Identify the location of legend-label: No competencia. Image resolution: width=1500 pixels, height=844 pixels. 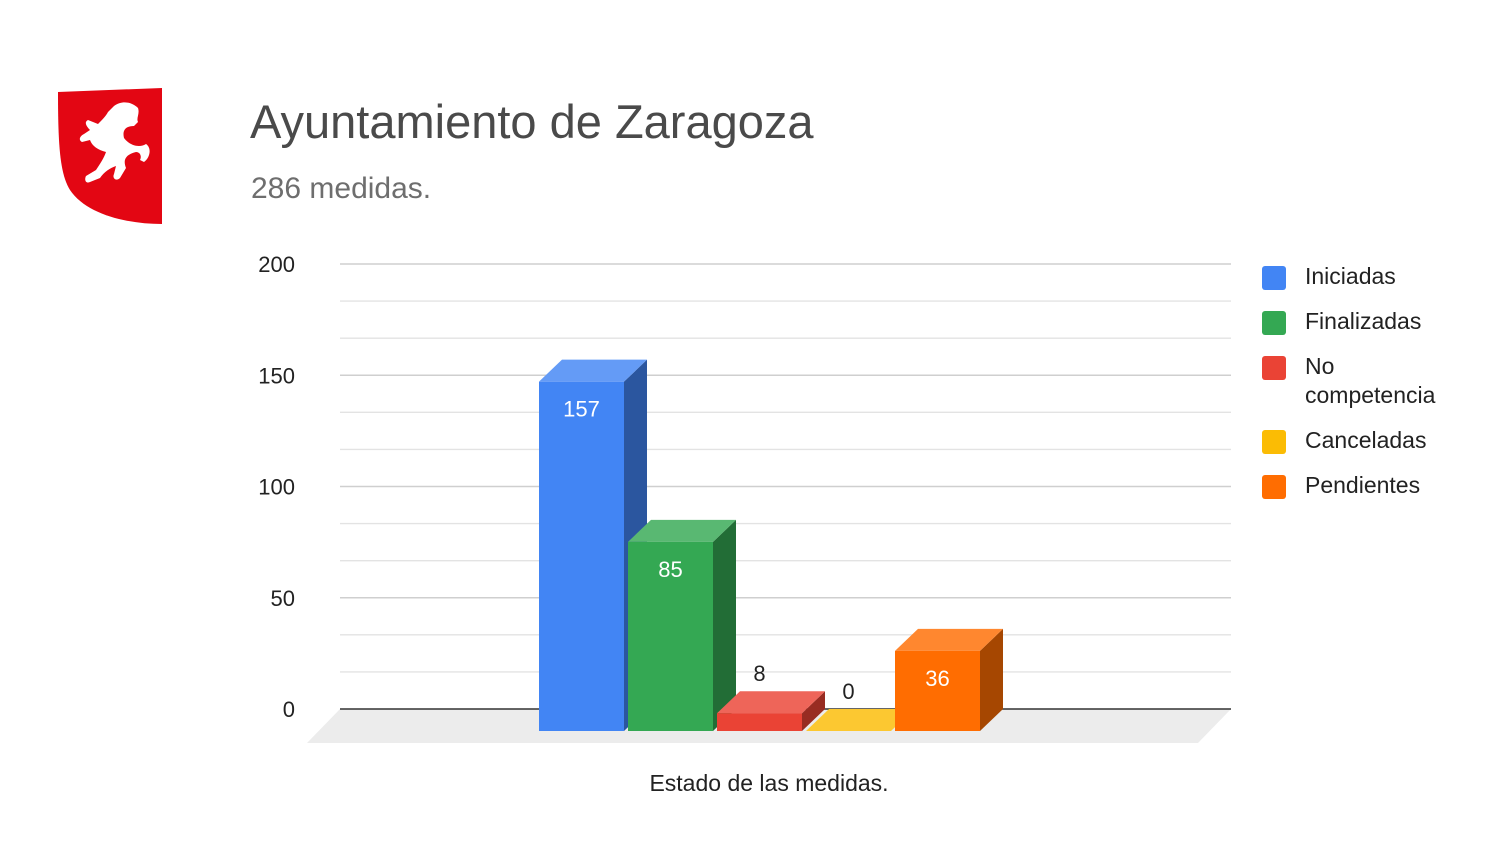
(1370, 380).